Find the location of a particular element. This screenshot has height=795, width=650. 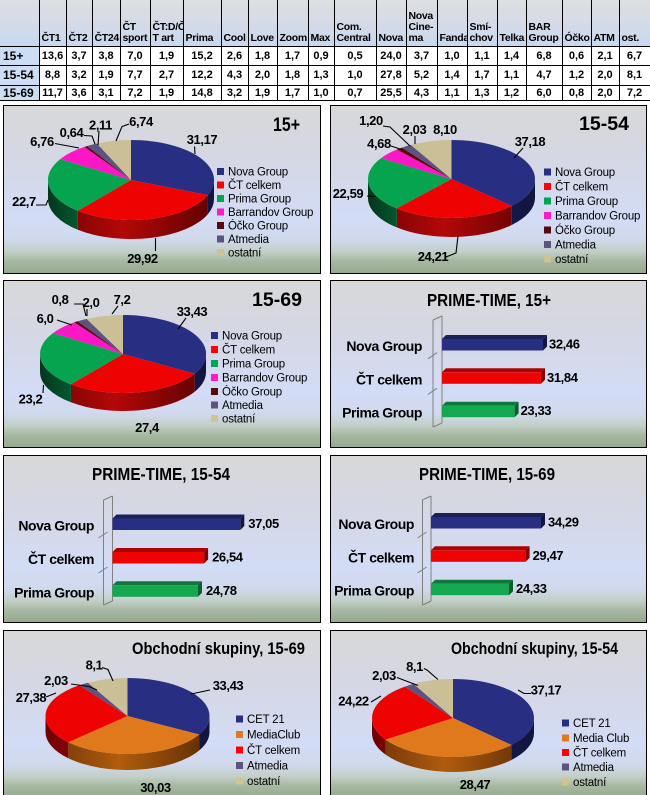

svg-text: 0,8 is located at coordinates (60, 299).